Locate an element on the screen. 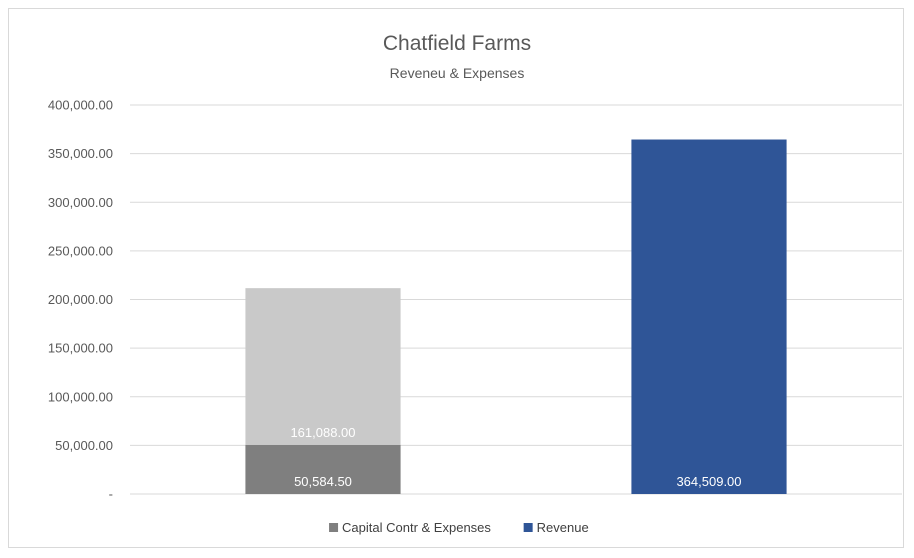 This screenshot has width=914, height=558. y-tick-label: - is located at coordinates (111, 494).